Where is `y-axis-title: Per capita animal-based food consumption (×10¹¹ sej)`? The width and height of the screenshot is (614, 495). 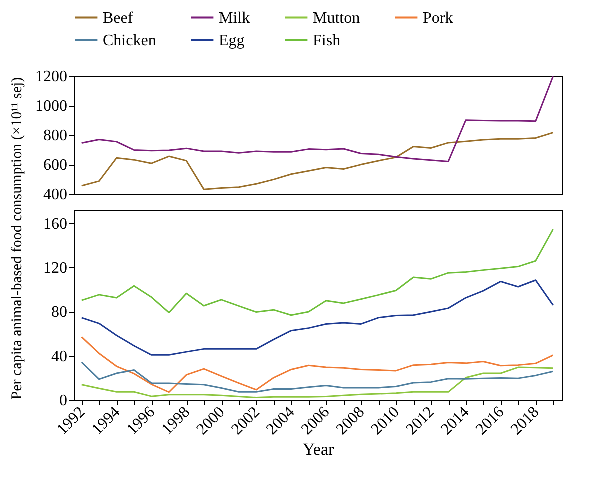
y-axis-title: Per capita animal-based food consumption (×10¹¹ sej) is located at coordinates (18, 238).